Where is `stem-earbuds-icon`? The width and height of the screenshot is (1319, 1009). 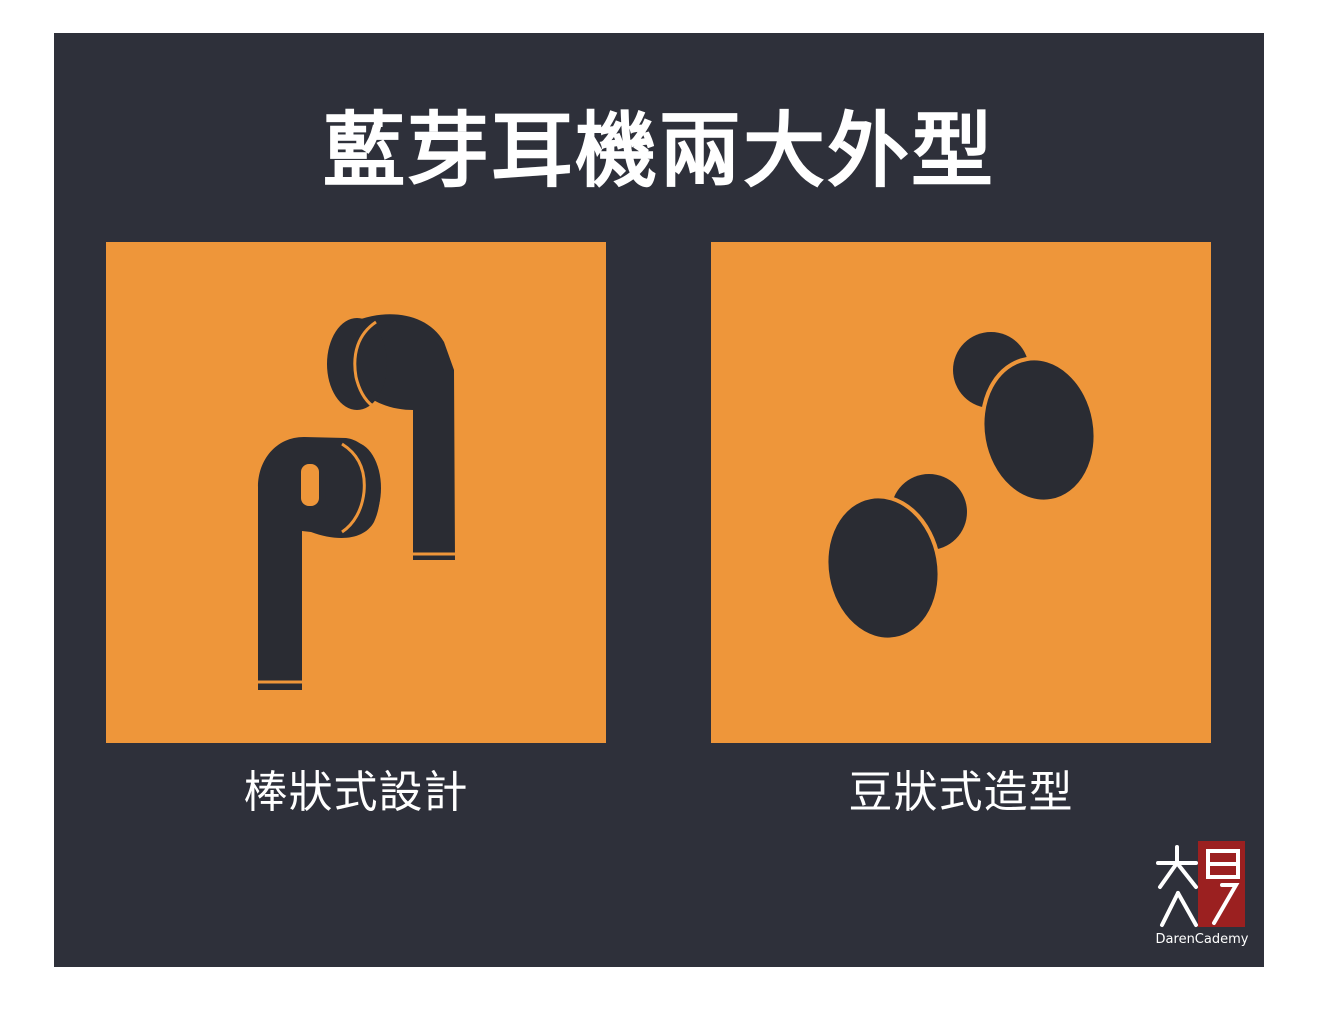
stem-earbuds-icon is located at coordinates (356, 502).